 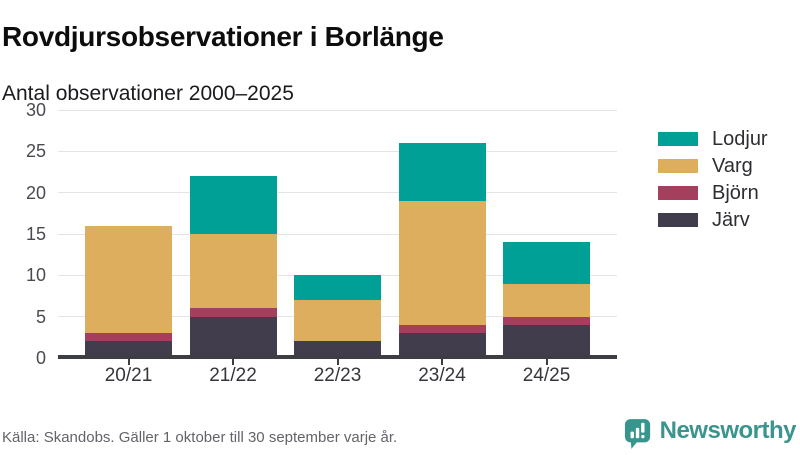 I want to click on newsworthy-logo: Newsworthy, so click(x=710, y=435).